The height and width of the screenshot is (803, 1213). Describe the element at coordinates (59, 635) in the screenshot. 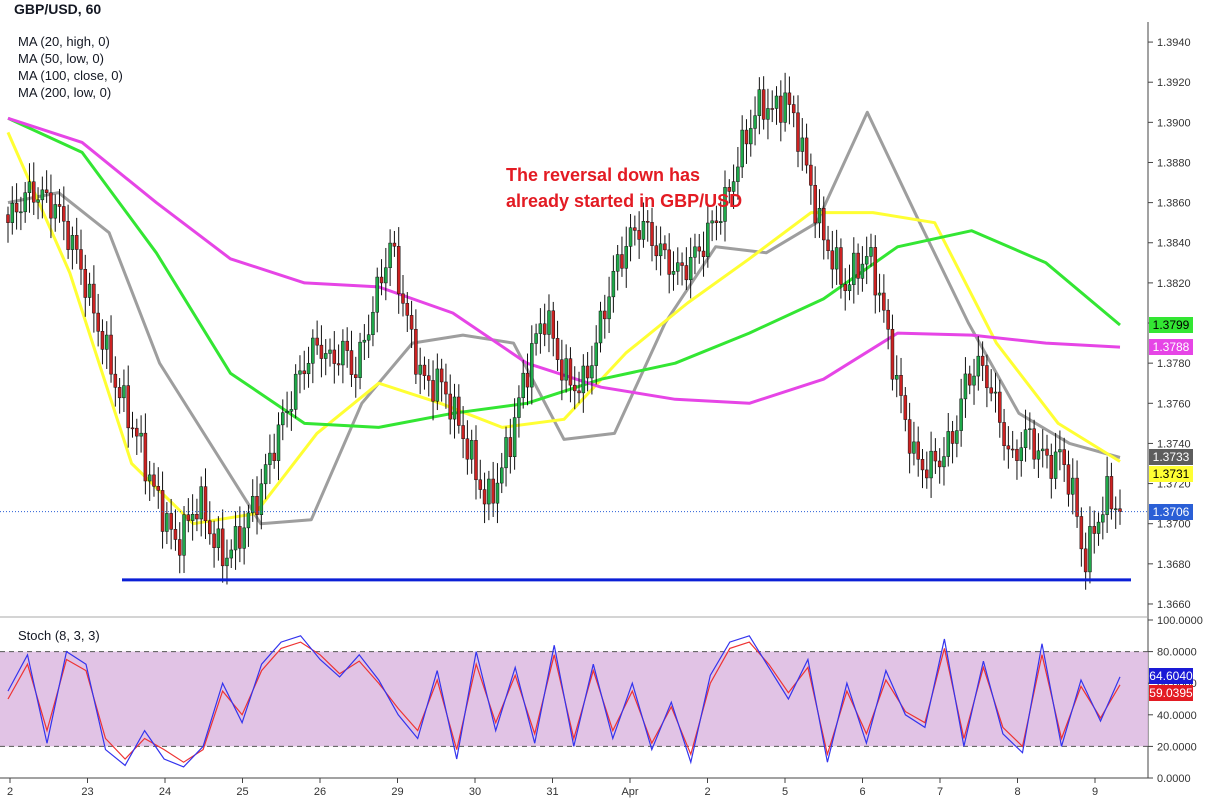

I see `stoch-legend: Stoch (8, 3, 3)` at that location.